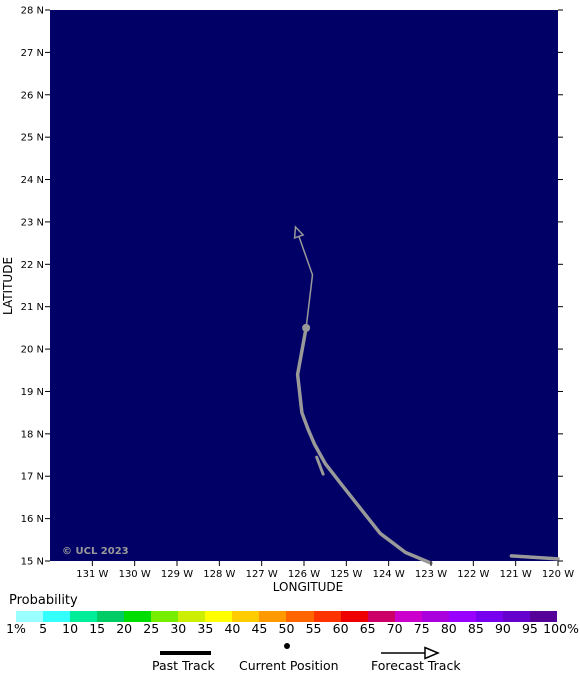 This screenshot has height=681, width=580. I want to click on lat-tick-label: 25 N, so click(32, 138).